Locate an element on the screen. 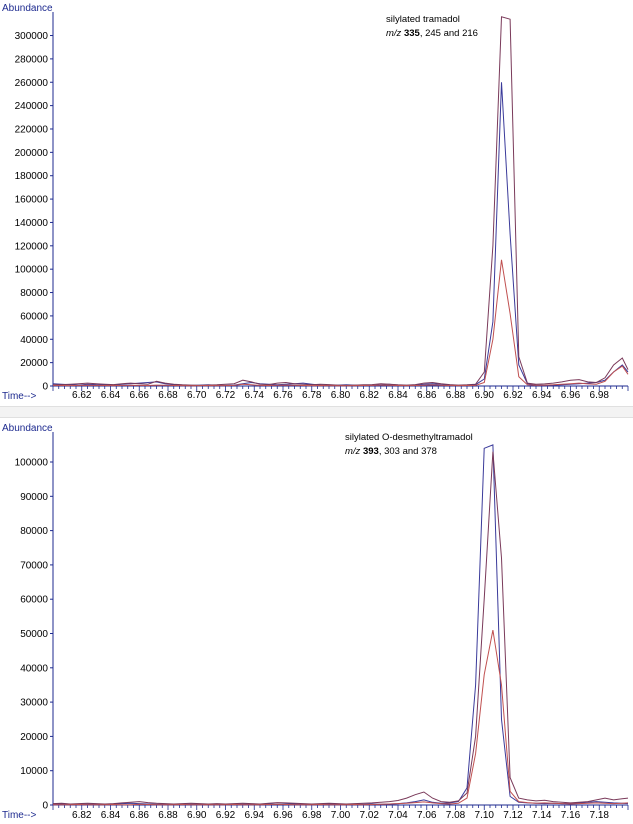 Image resolution: width=633 pixels, height=824 pixels. y-tick-label: 50000 is located at coordinates (34, 634).